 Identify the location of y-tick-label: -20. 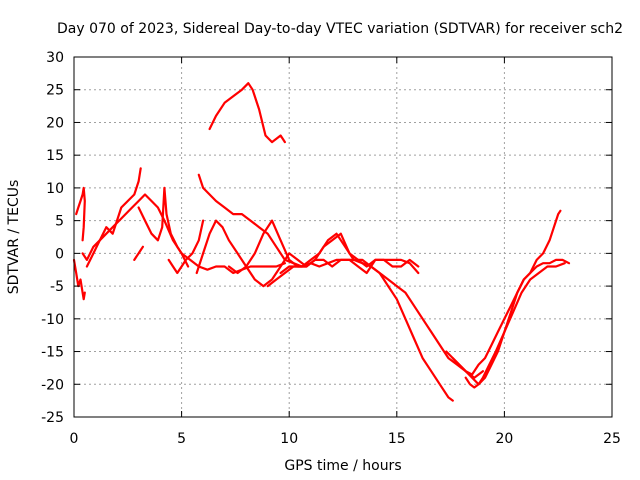
(52, 385).